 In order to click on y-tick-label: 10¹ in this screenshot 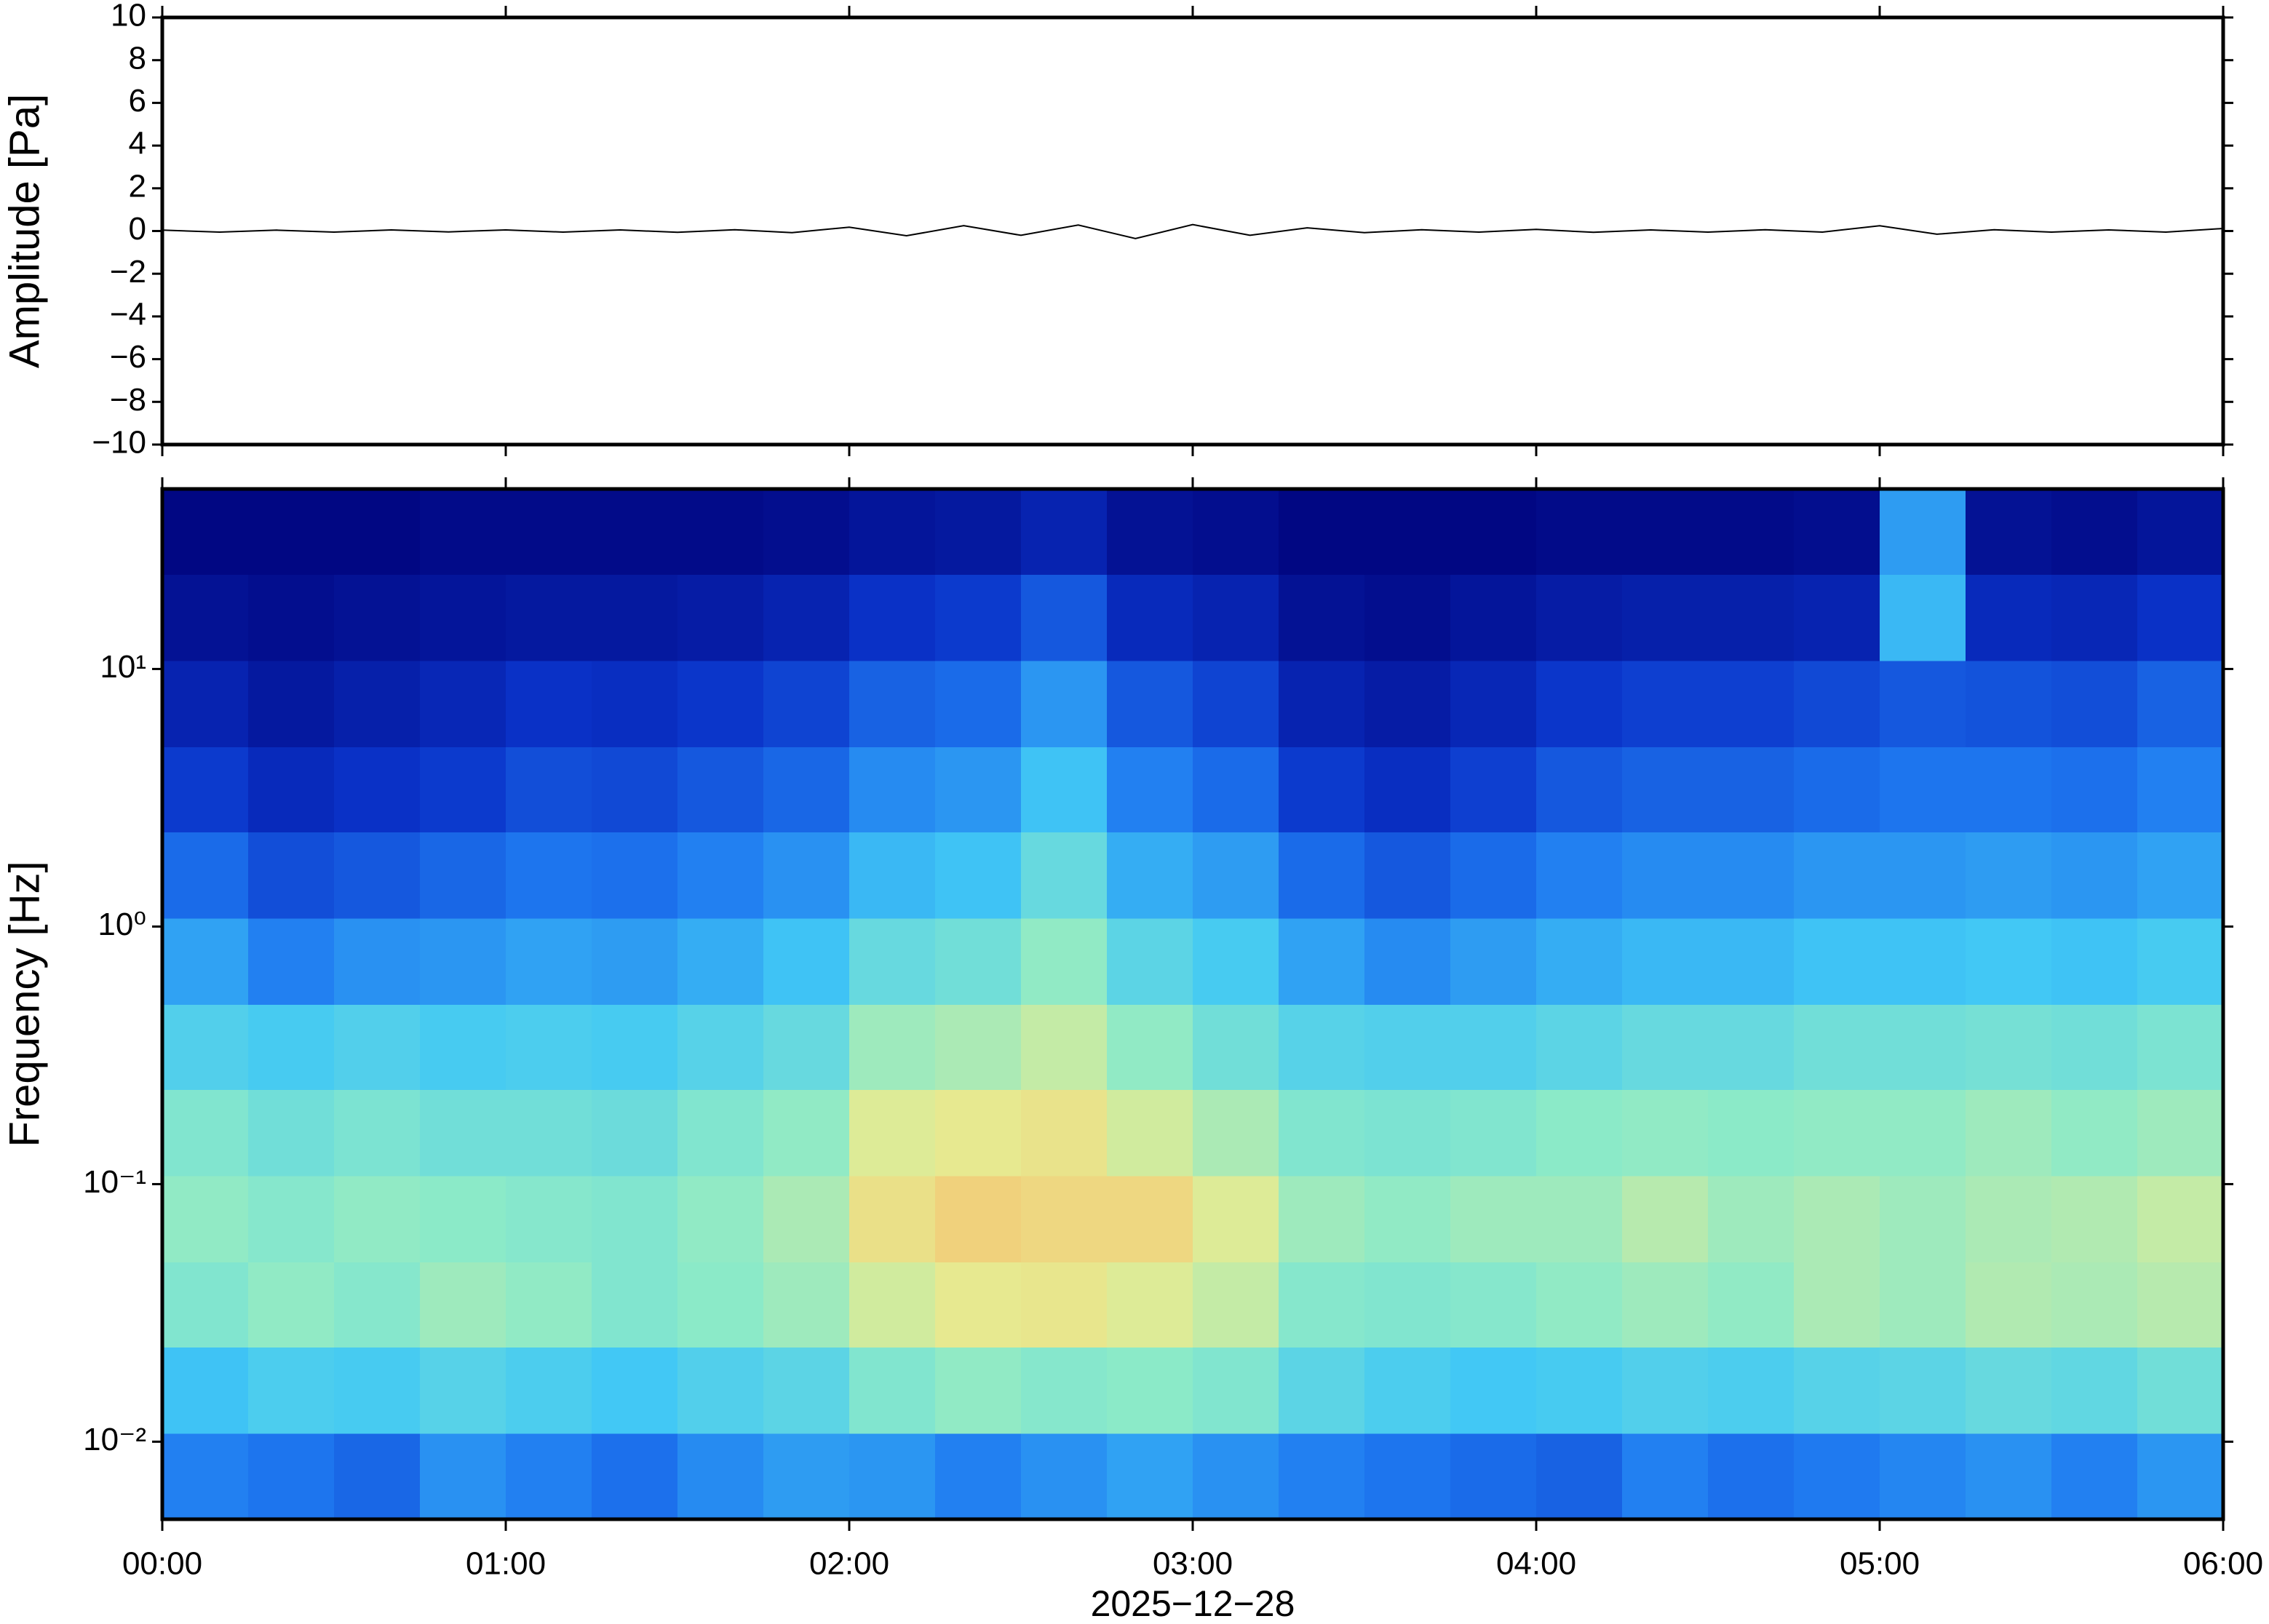, I will do `click(123, 667)`.